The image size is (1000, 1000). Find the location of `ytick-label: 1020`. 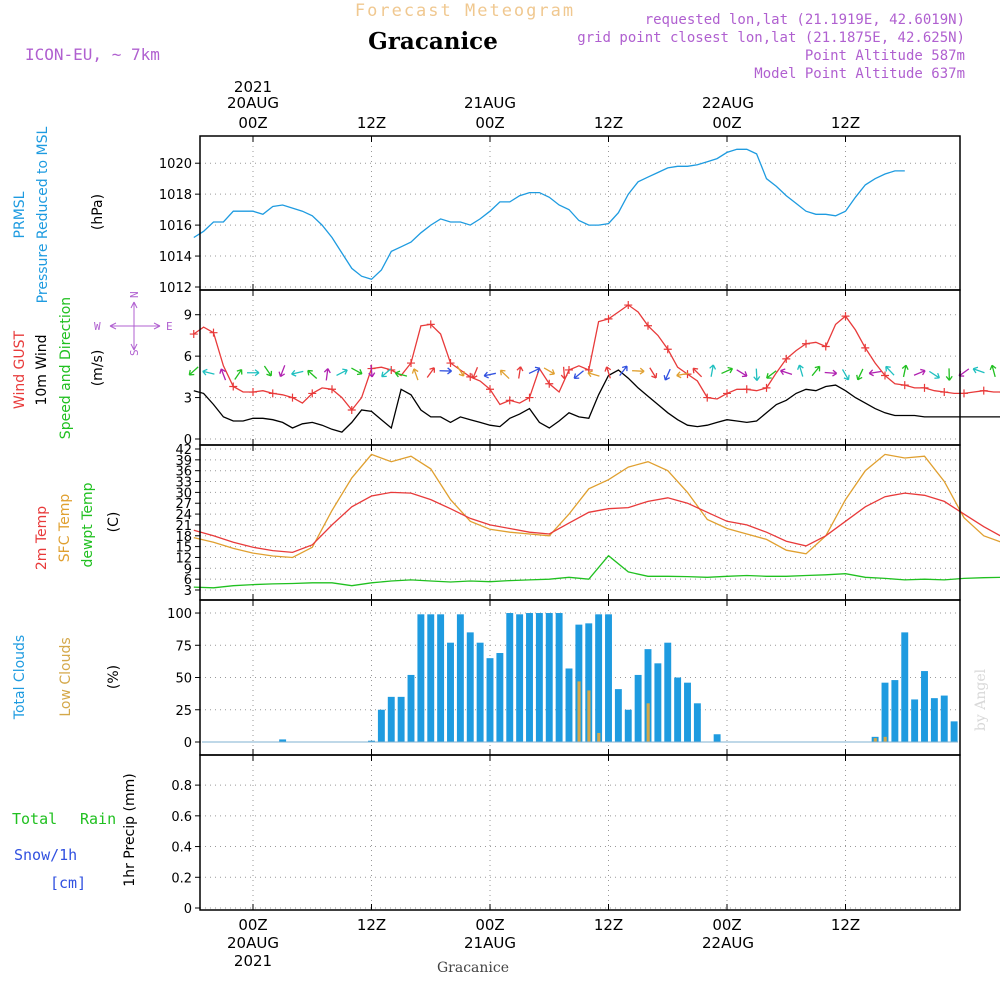

ytick-label: 1020 is located at coordinates (175, 164).